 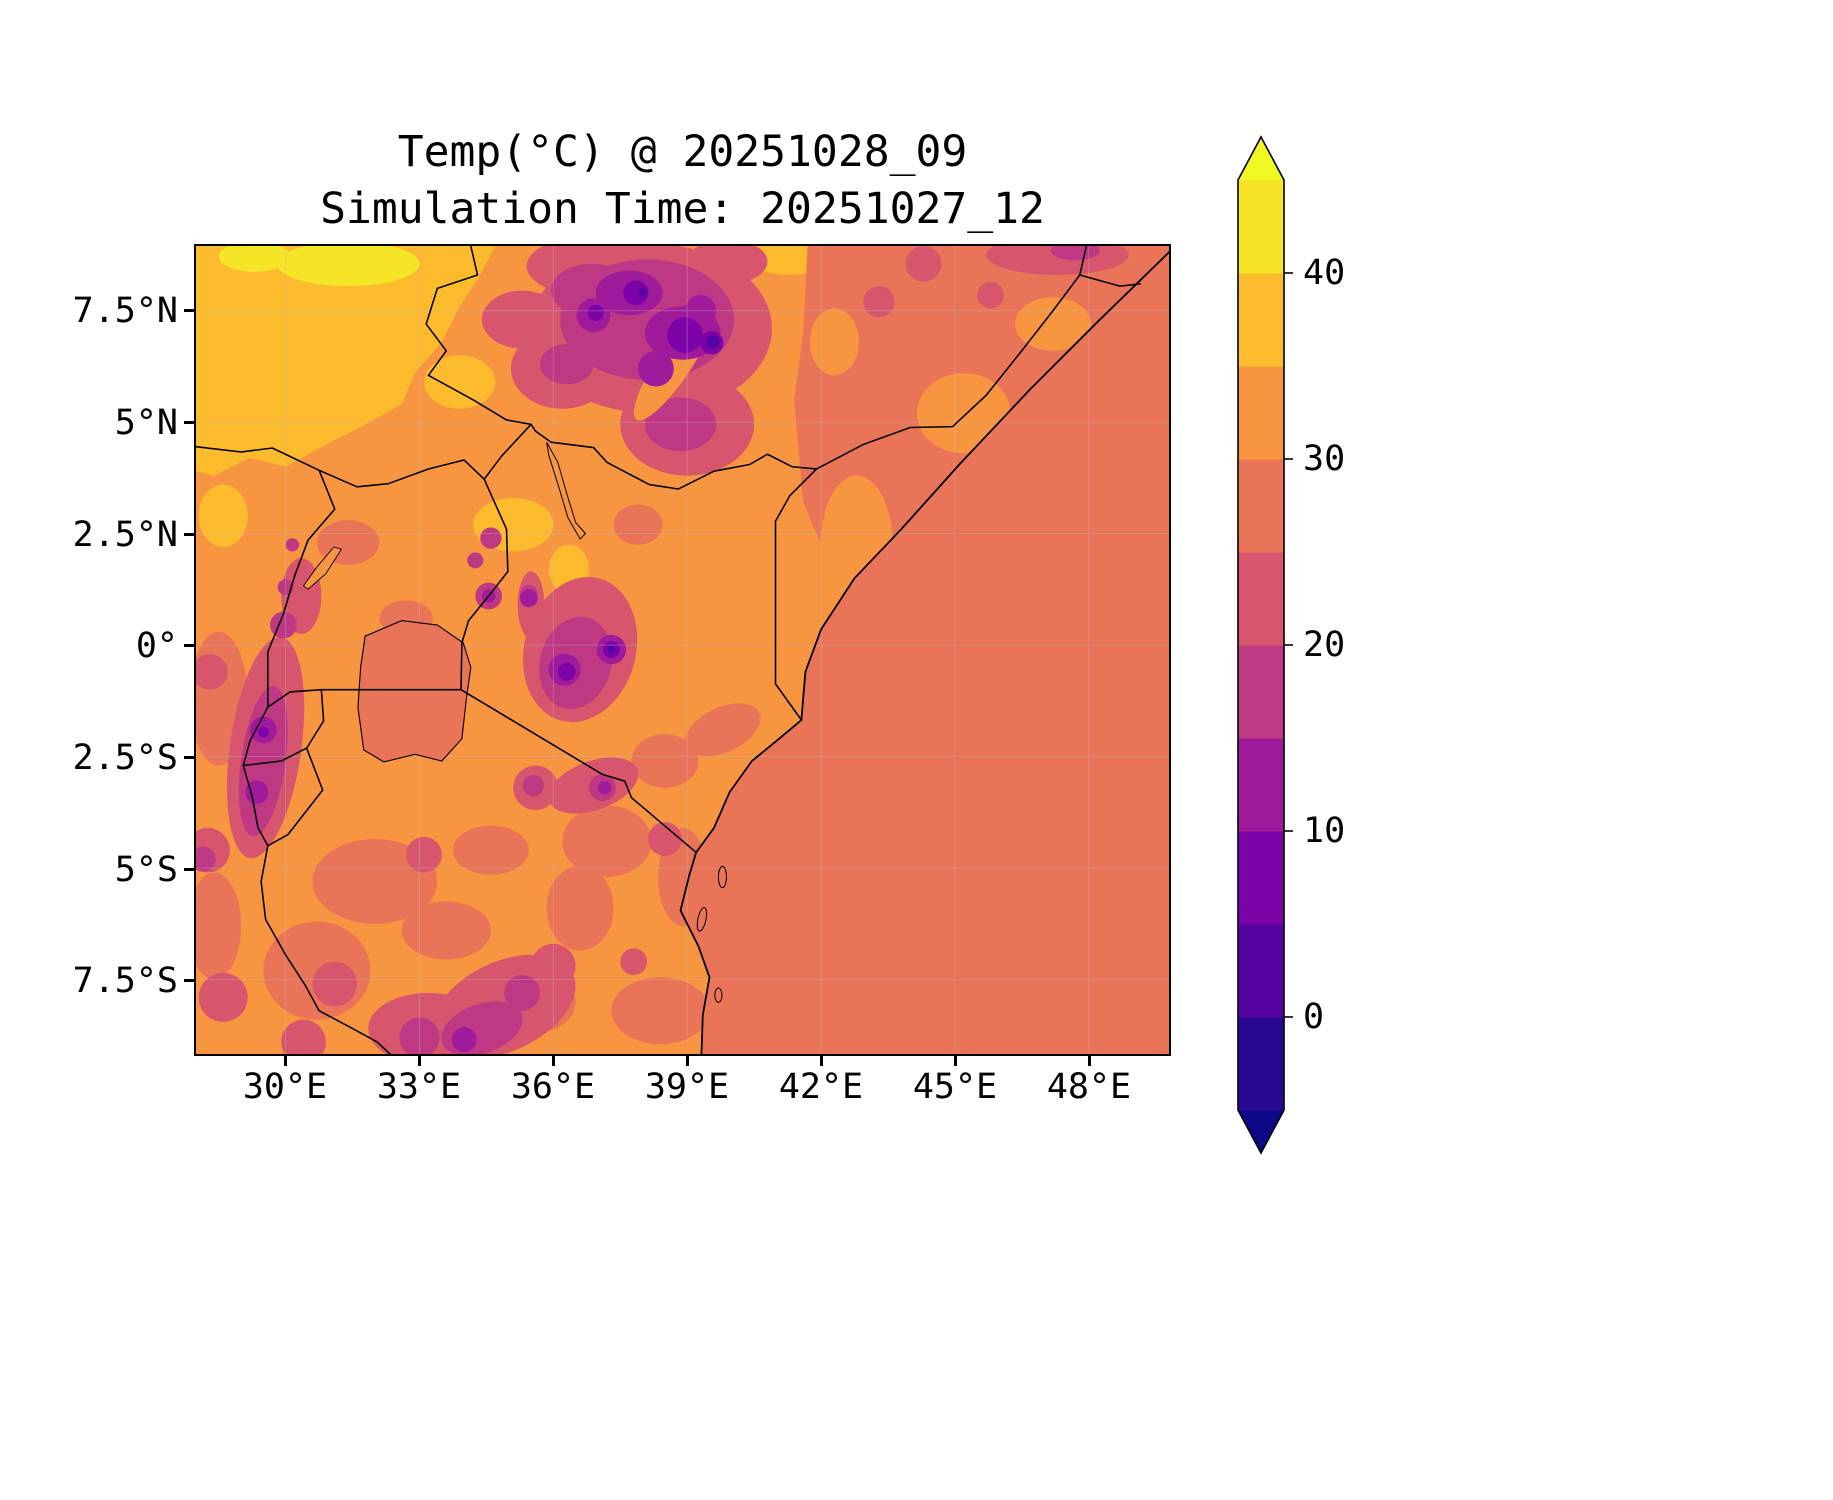 I want to click on plot-title: Temp(°C) @ 20251028_09, so click(x=682, y=152).